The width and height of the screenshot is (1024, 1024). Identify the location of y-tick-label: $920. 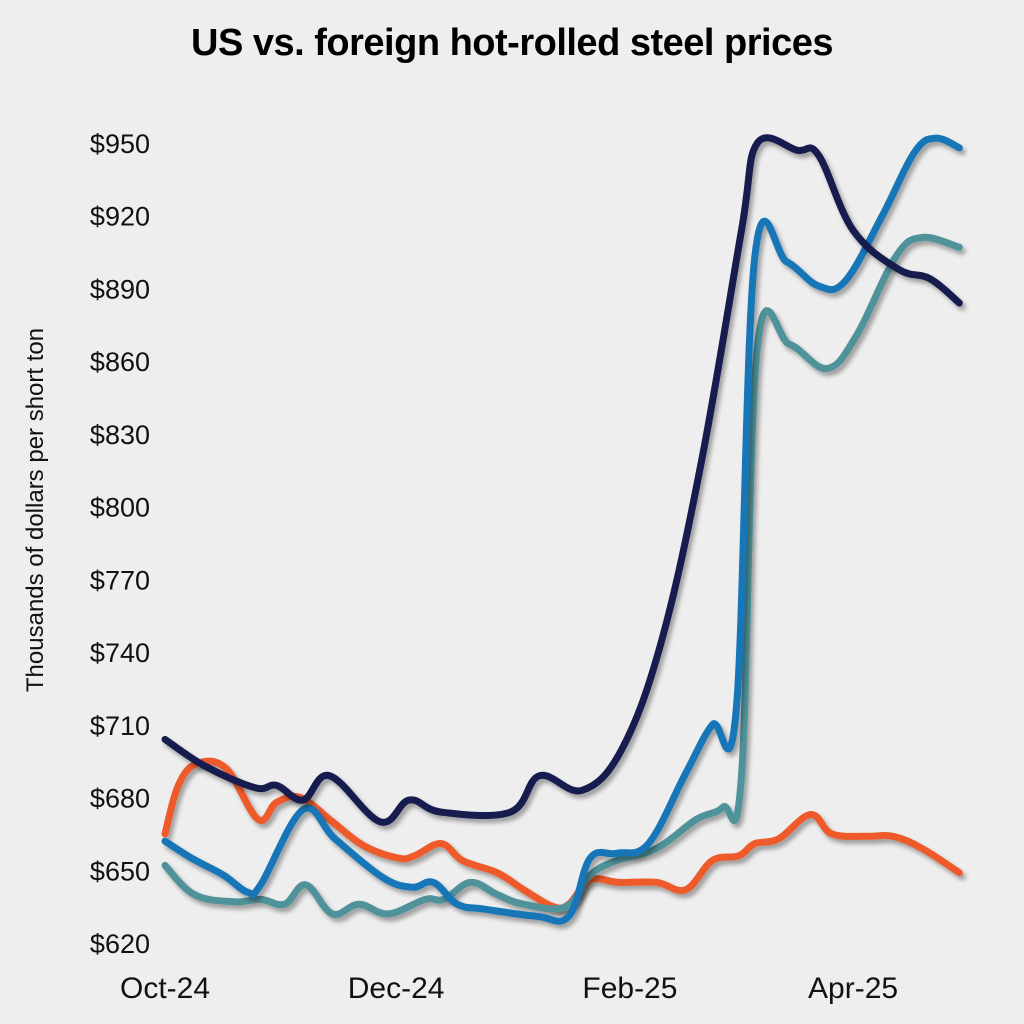
(120, 217).